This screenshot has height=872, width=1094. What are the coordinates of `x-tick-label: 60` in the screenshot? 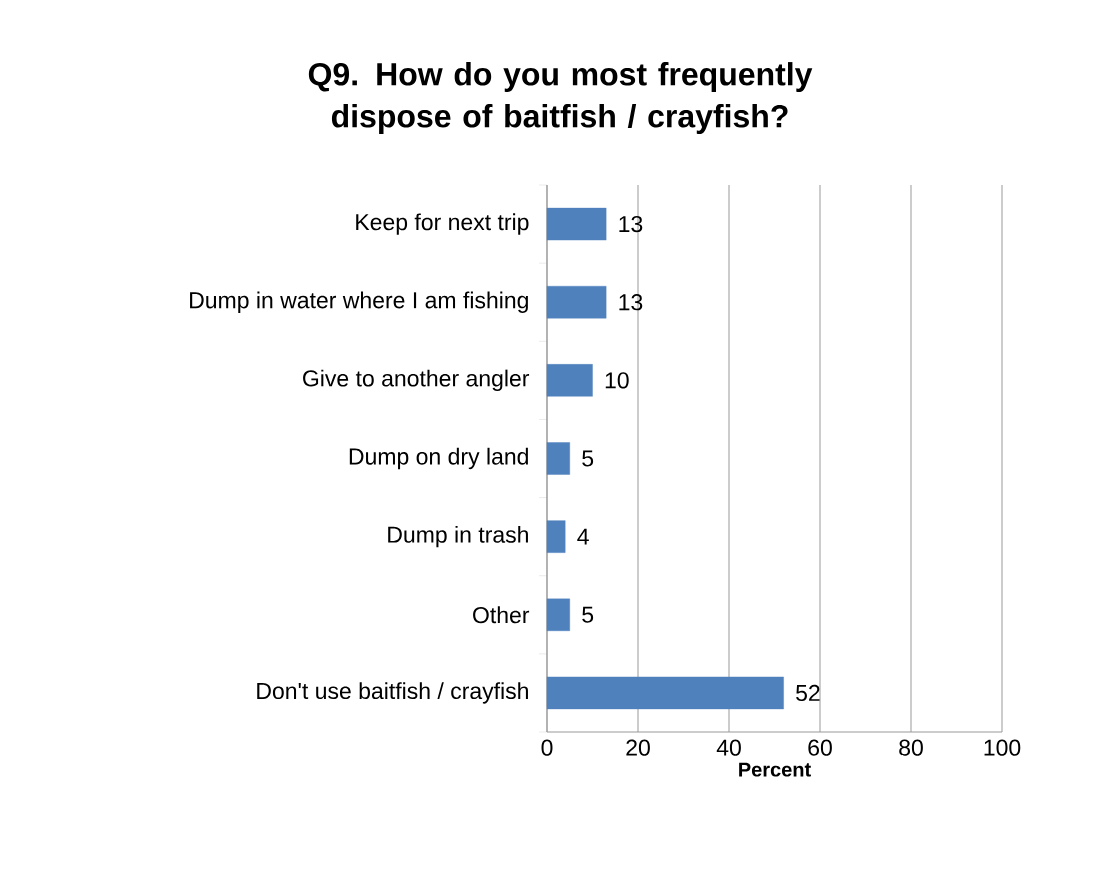 It's located at (820, 747).